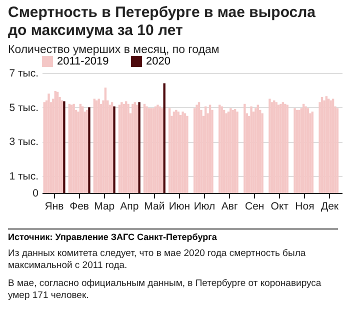  Describe the element at coordinates (104, 206) in the screenshot. I see `x-tick-label: Мар` at that location.